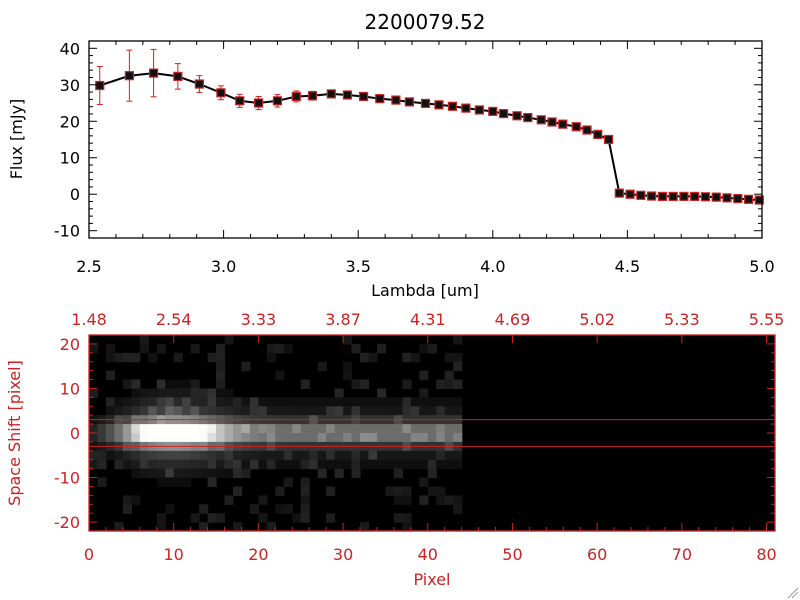 The width and height of the screenshot is (800, 600). What do you see at coordinates (793, 593) in the screenshot?
I see `resize-grip-icon` at bounding box center [793, 593].